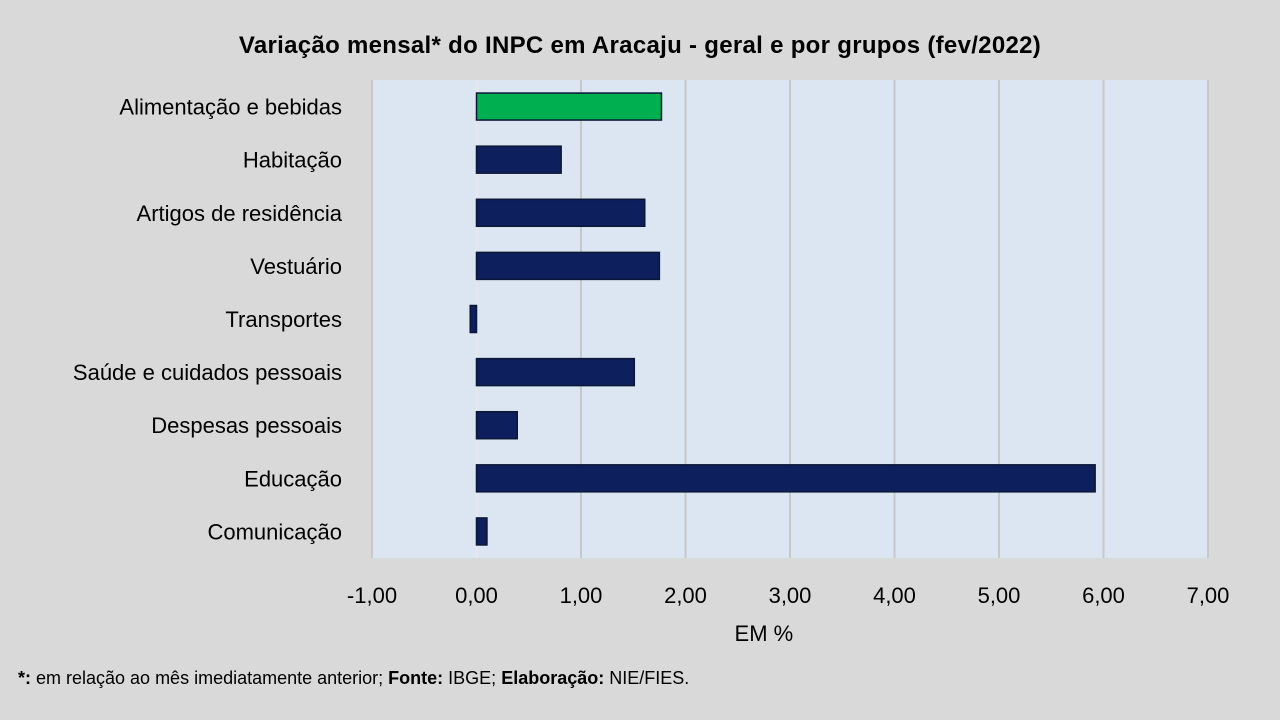 This screenshot has height=720, width=1280. I want to click on x-tick-label: 6,00, so click(1103, 595).